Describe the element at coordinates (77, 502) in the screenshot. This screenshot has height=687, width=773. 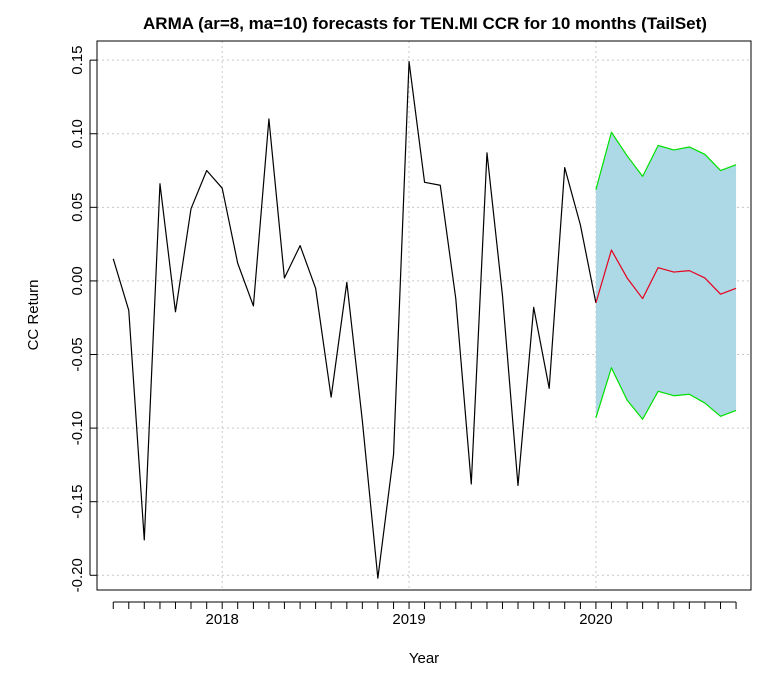
I see `y-tick-label: -0.15` at that location.